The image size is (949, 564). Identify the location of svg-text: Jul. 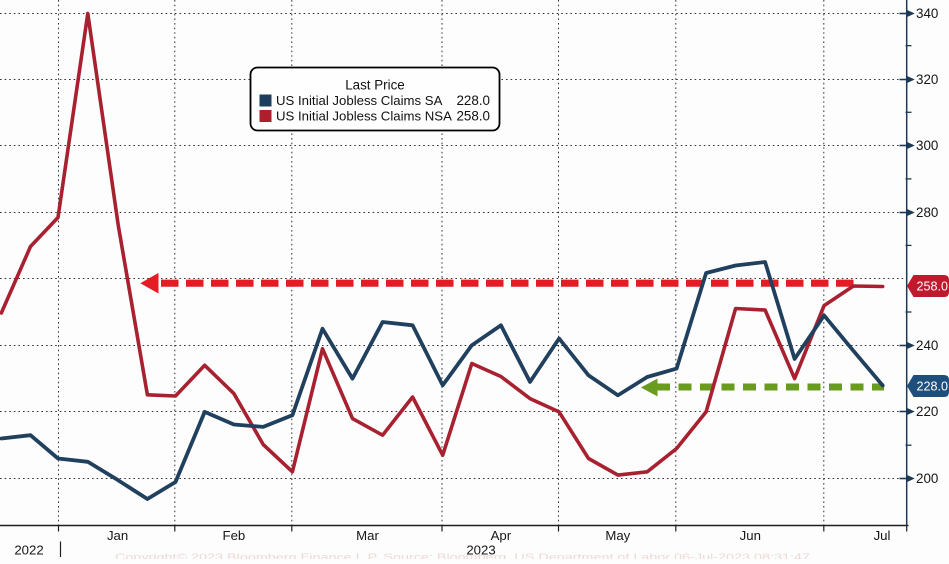
(882, 535).